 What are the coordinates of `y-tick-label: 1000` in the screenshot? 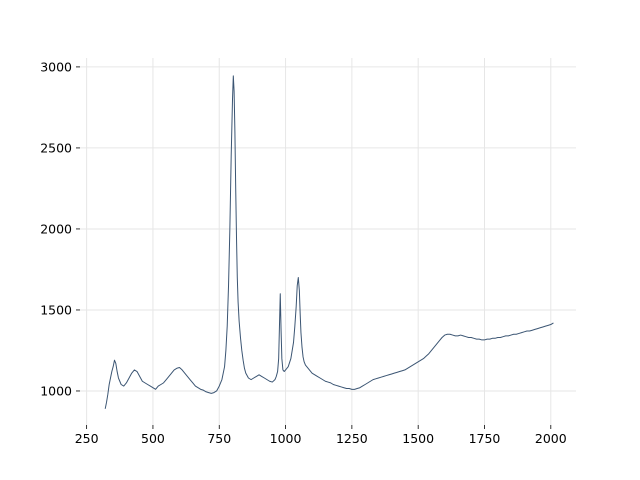 It's located at (56, 390).